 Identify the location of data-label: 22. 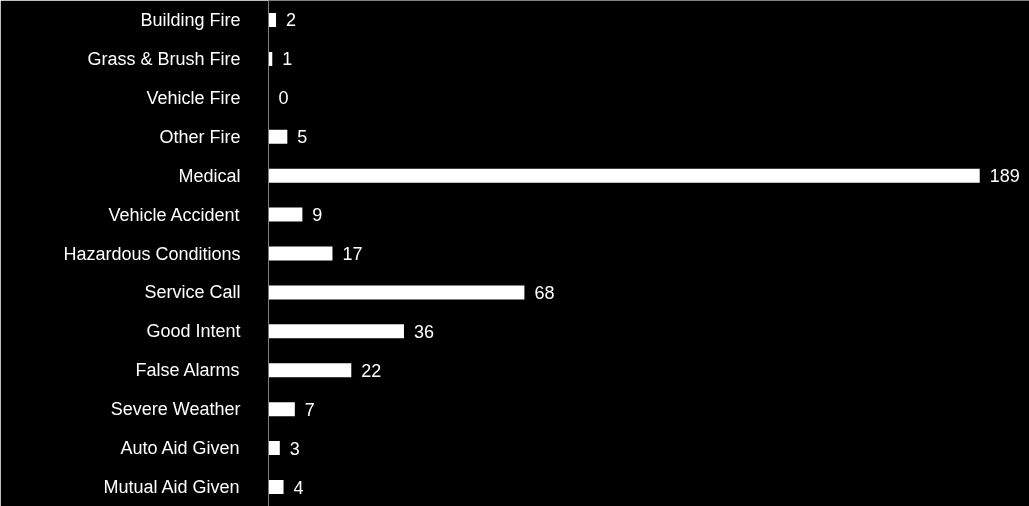
(371, 370).